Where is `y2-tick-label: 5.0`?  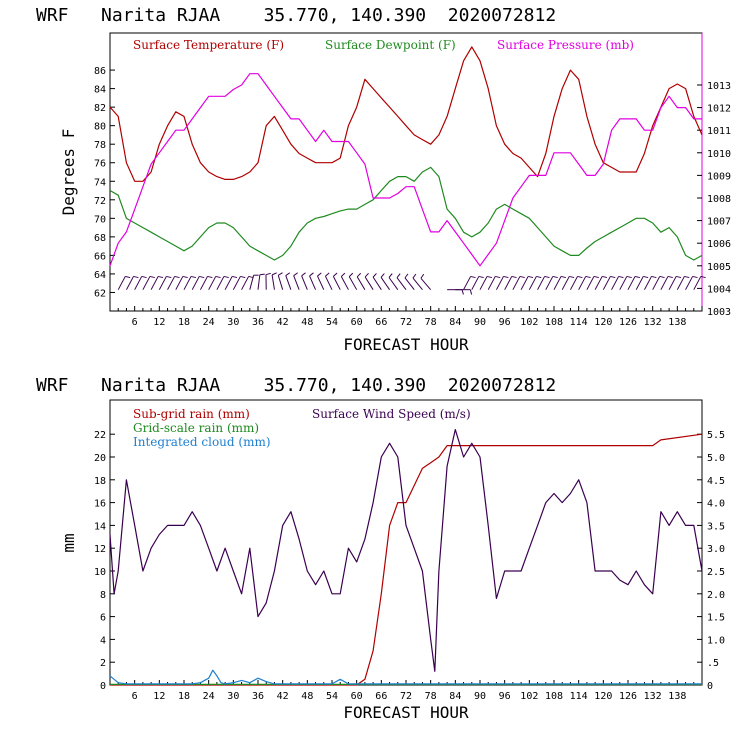 y2-tick-label: 5.0 is located at coordinates (716, 458).